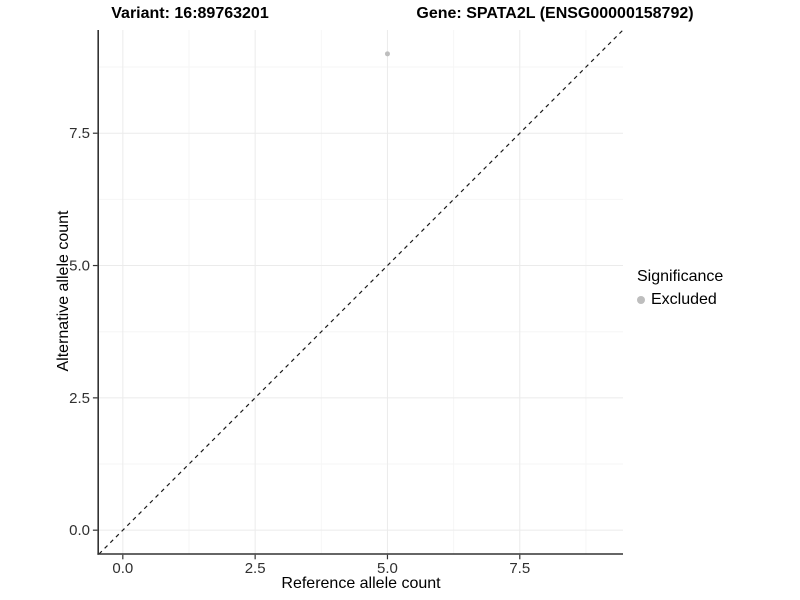 This screenshot has height=600, width=800. Describe the element at coordinates (680, 288) in the screenshot. I see `legend: Significance Excluded` at that location.